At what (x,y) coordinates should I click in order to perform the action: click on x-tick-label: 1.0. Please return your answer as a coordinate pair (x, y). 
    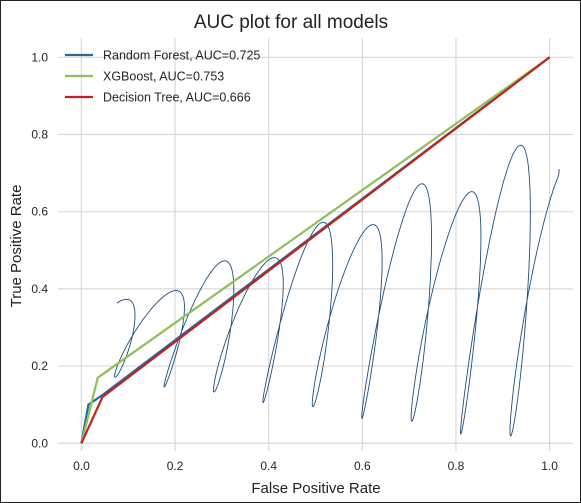
    Looking at the image, I should click on (549, 466).